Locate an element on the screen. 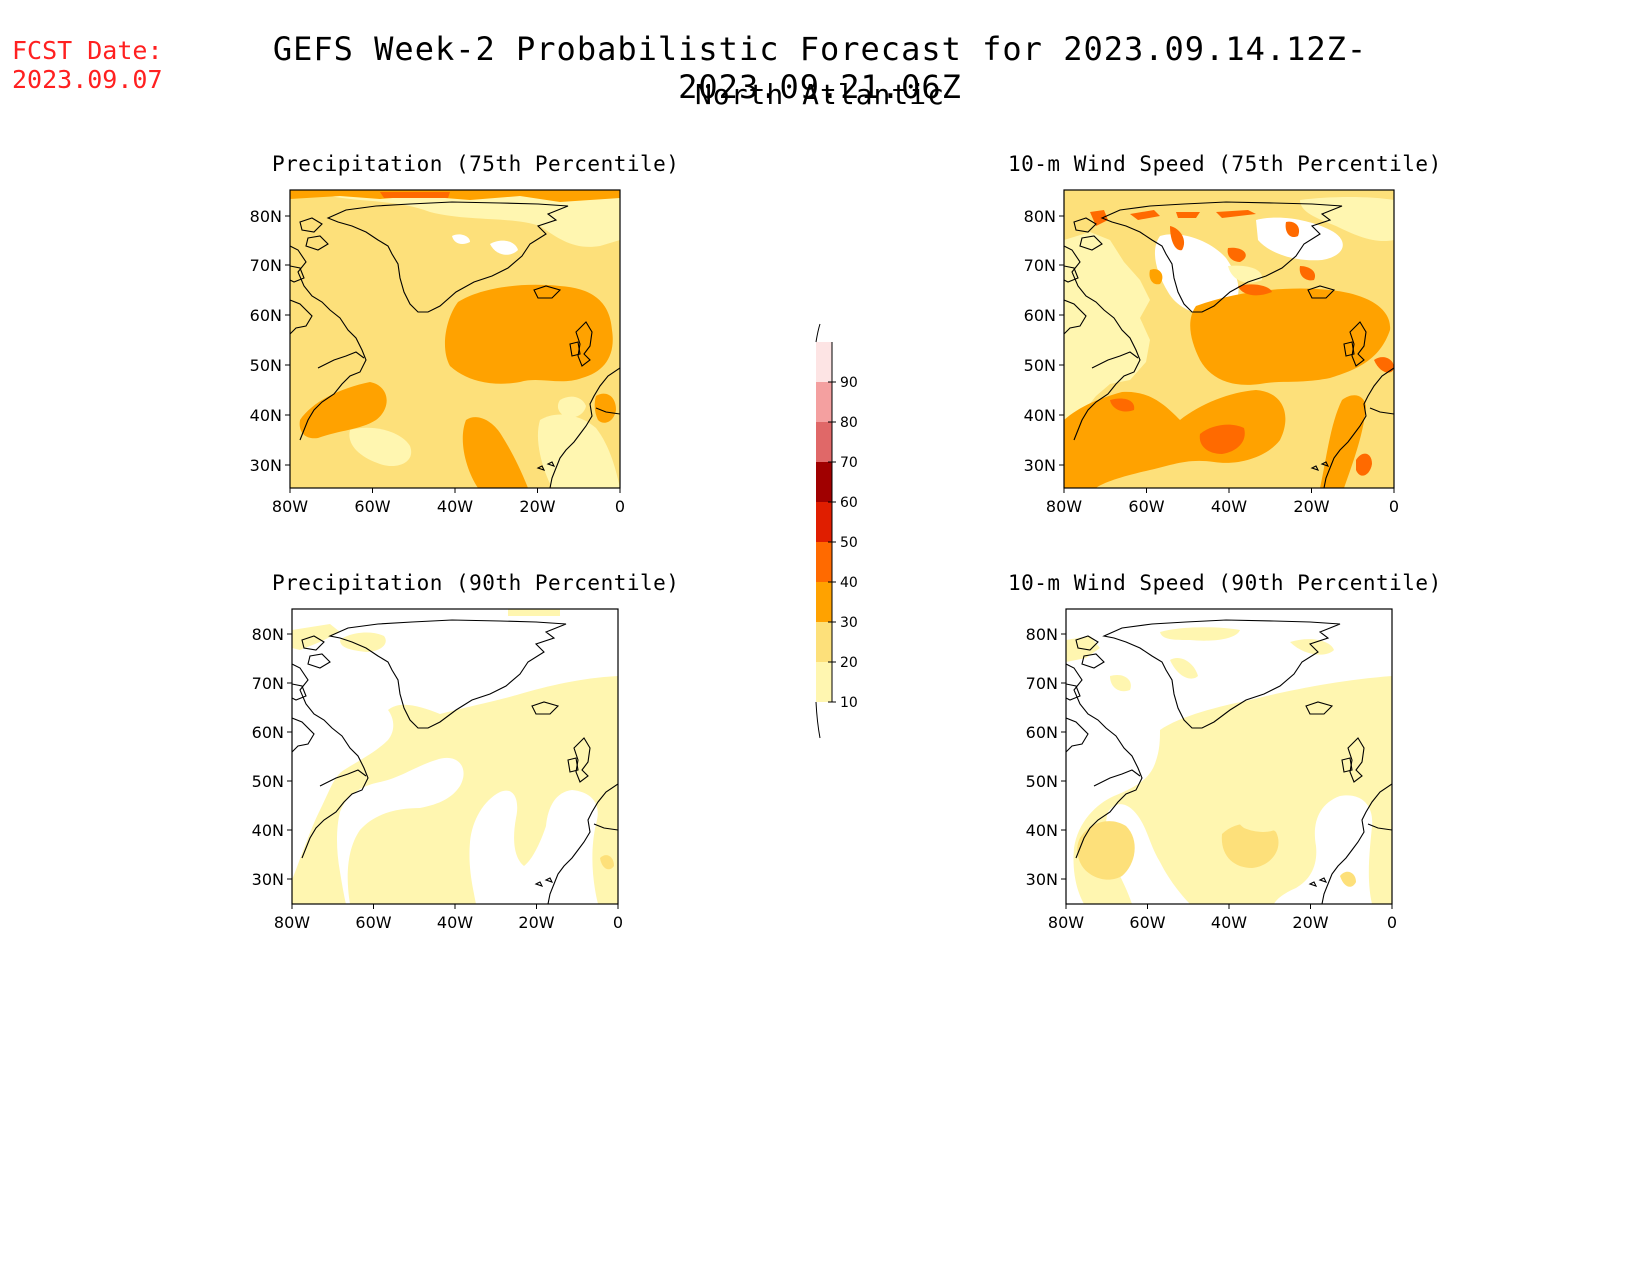  colorbar-label: 20 is located at coordinates (849, 663).